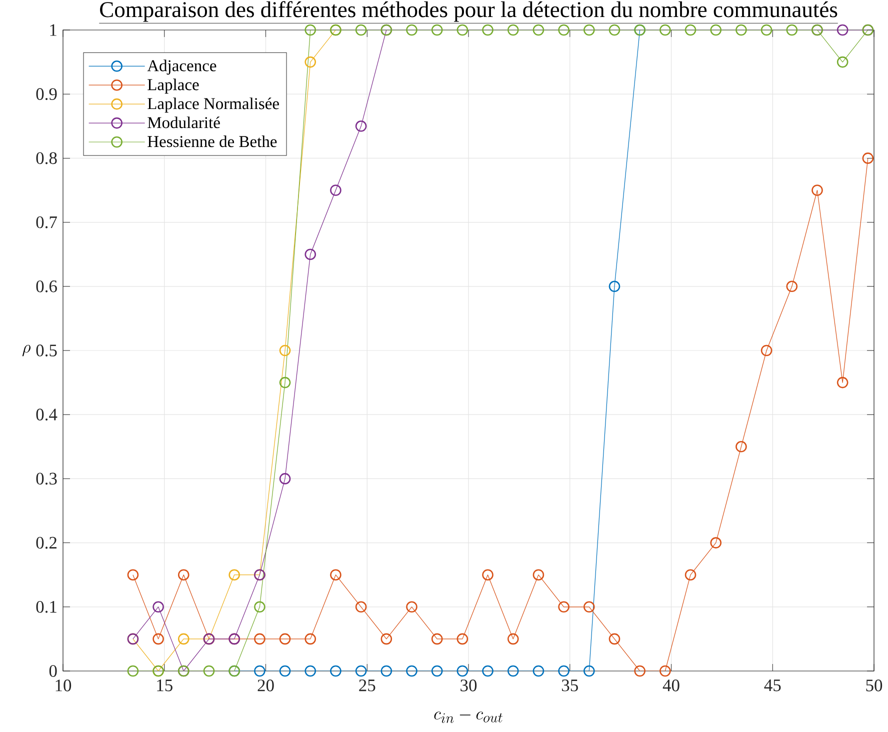  What do you see at coordinates (468, 686) in the screenshot?
I see `x-tick-label: 30` at bounding box center [468, 686].